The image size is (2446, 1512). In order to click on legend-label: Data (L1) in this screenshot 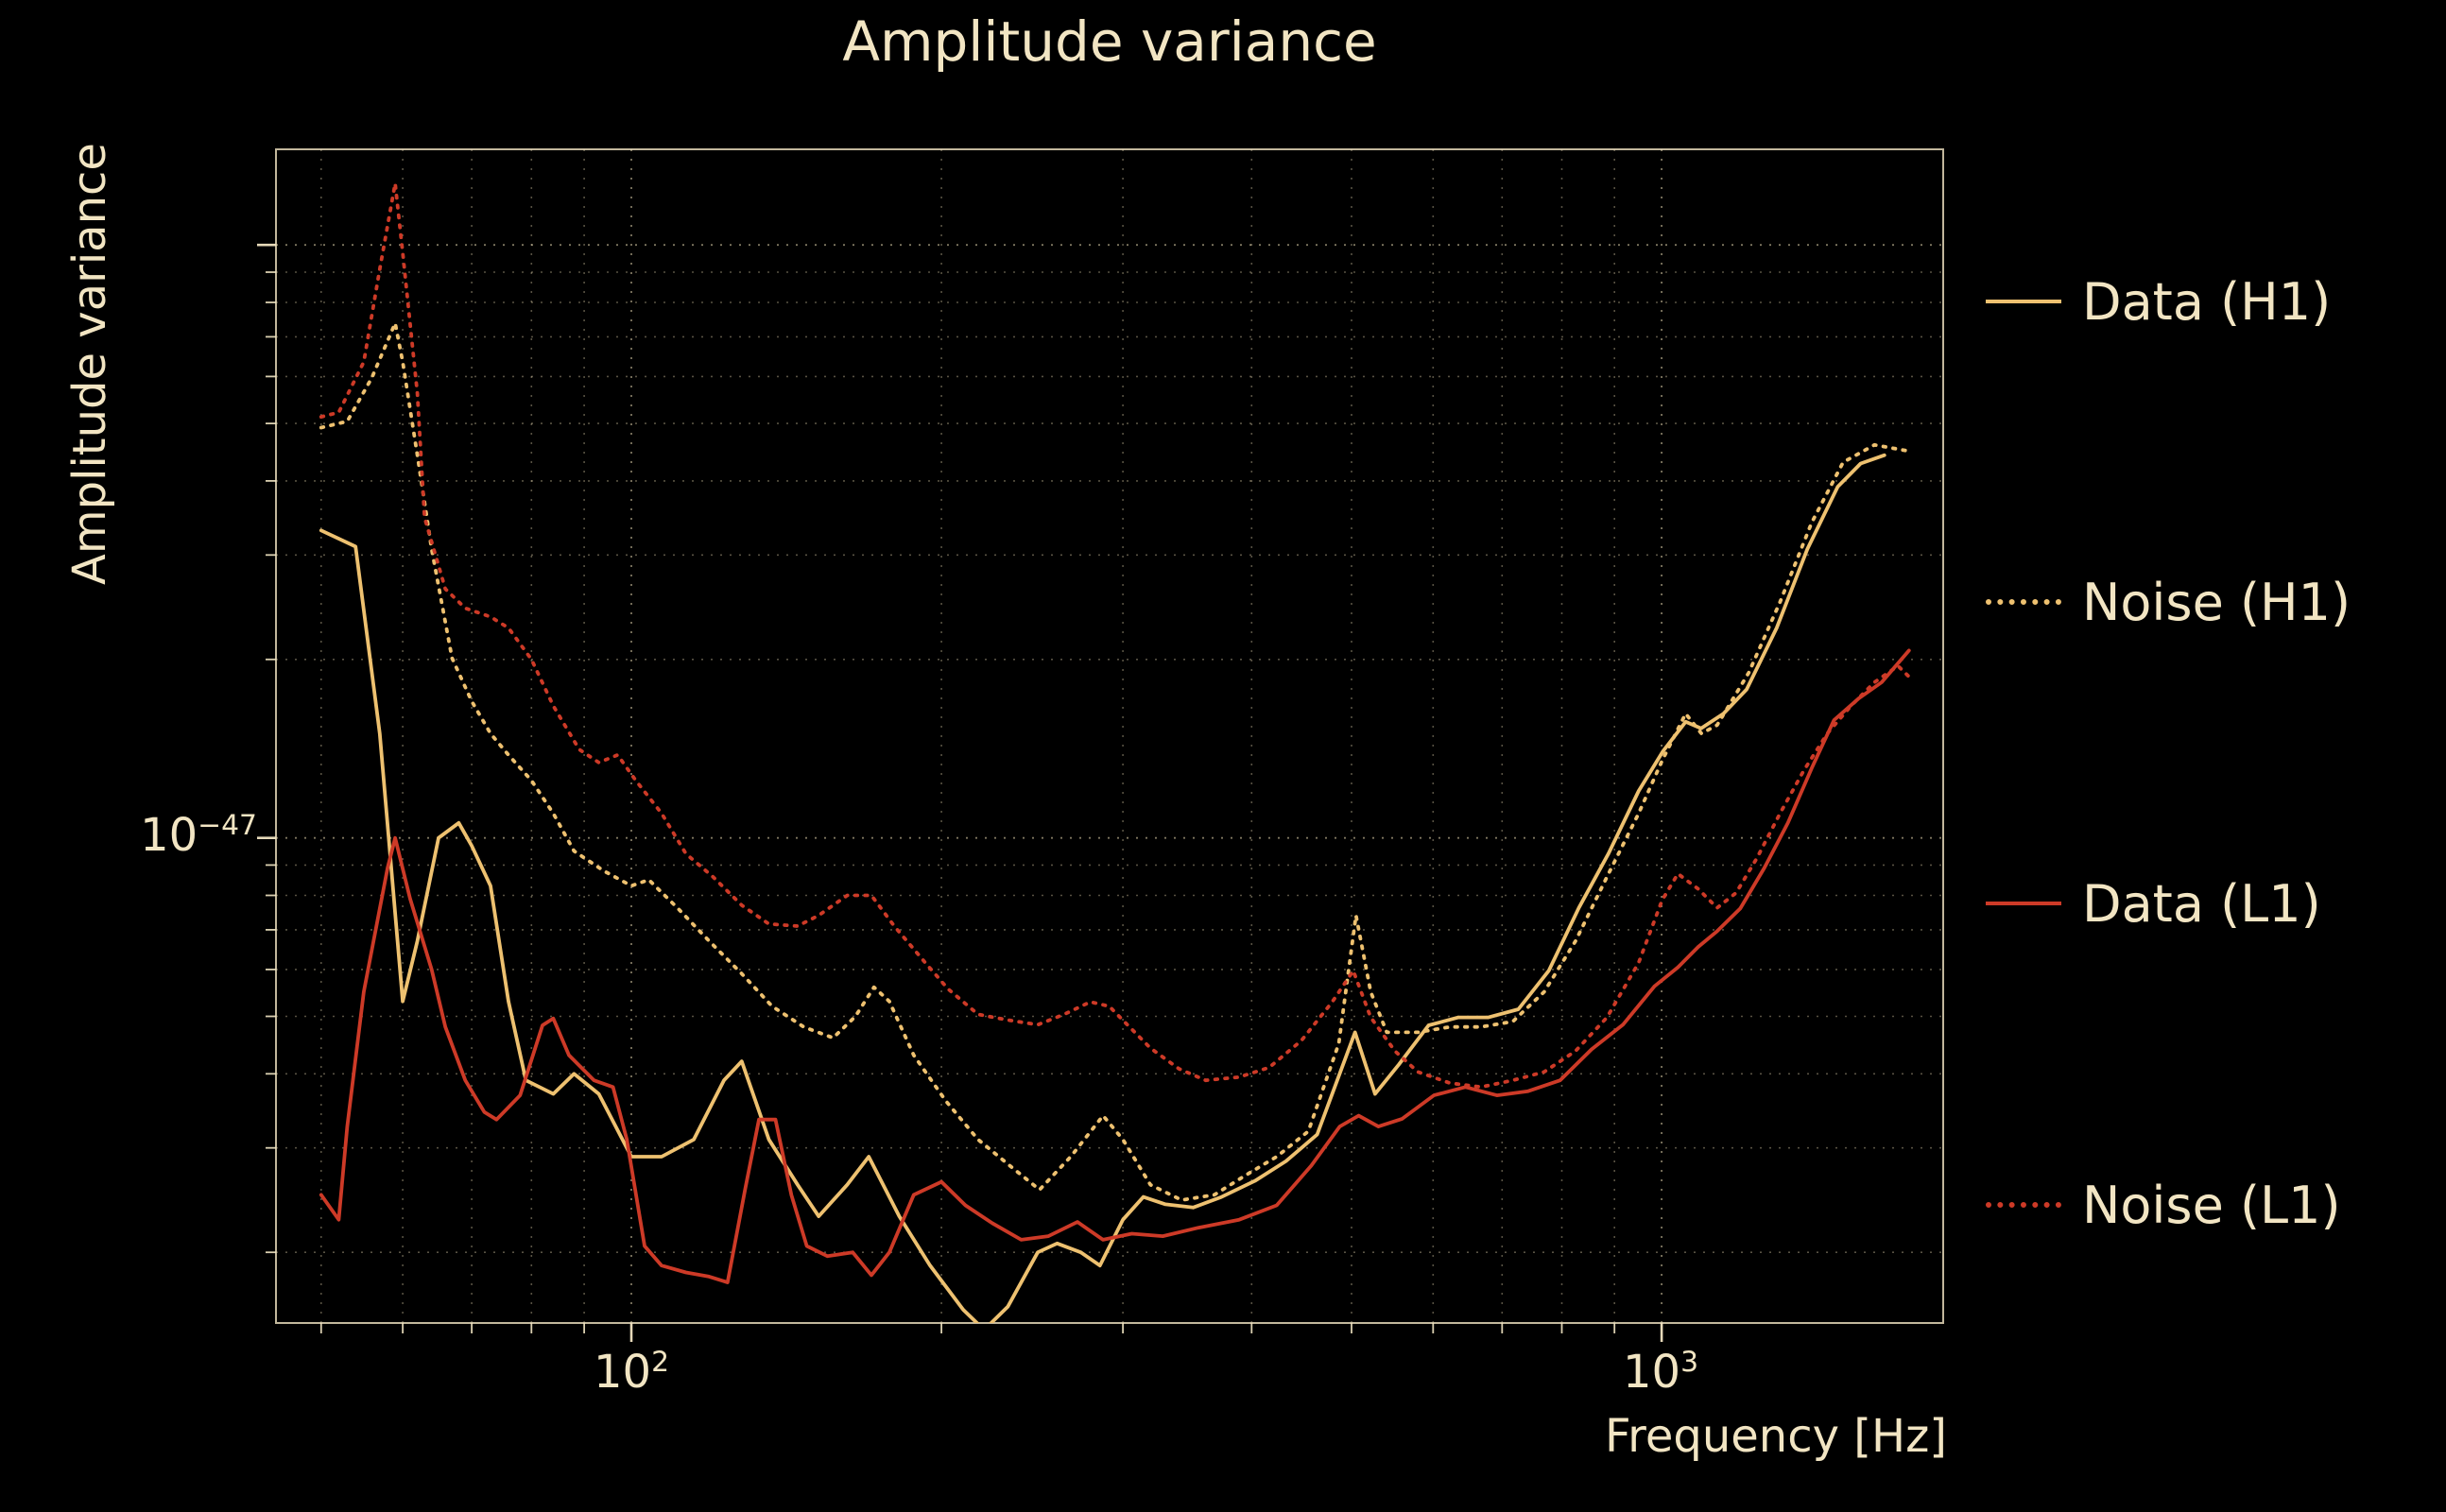, I will do `click(2201, 903)`.